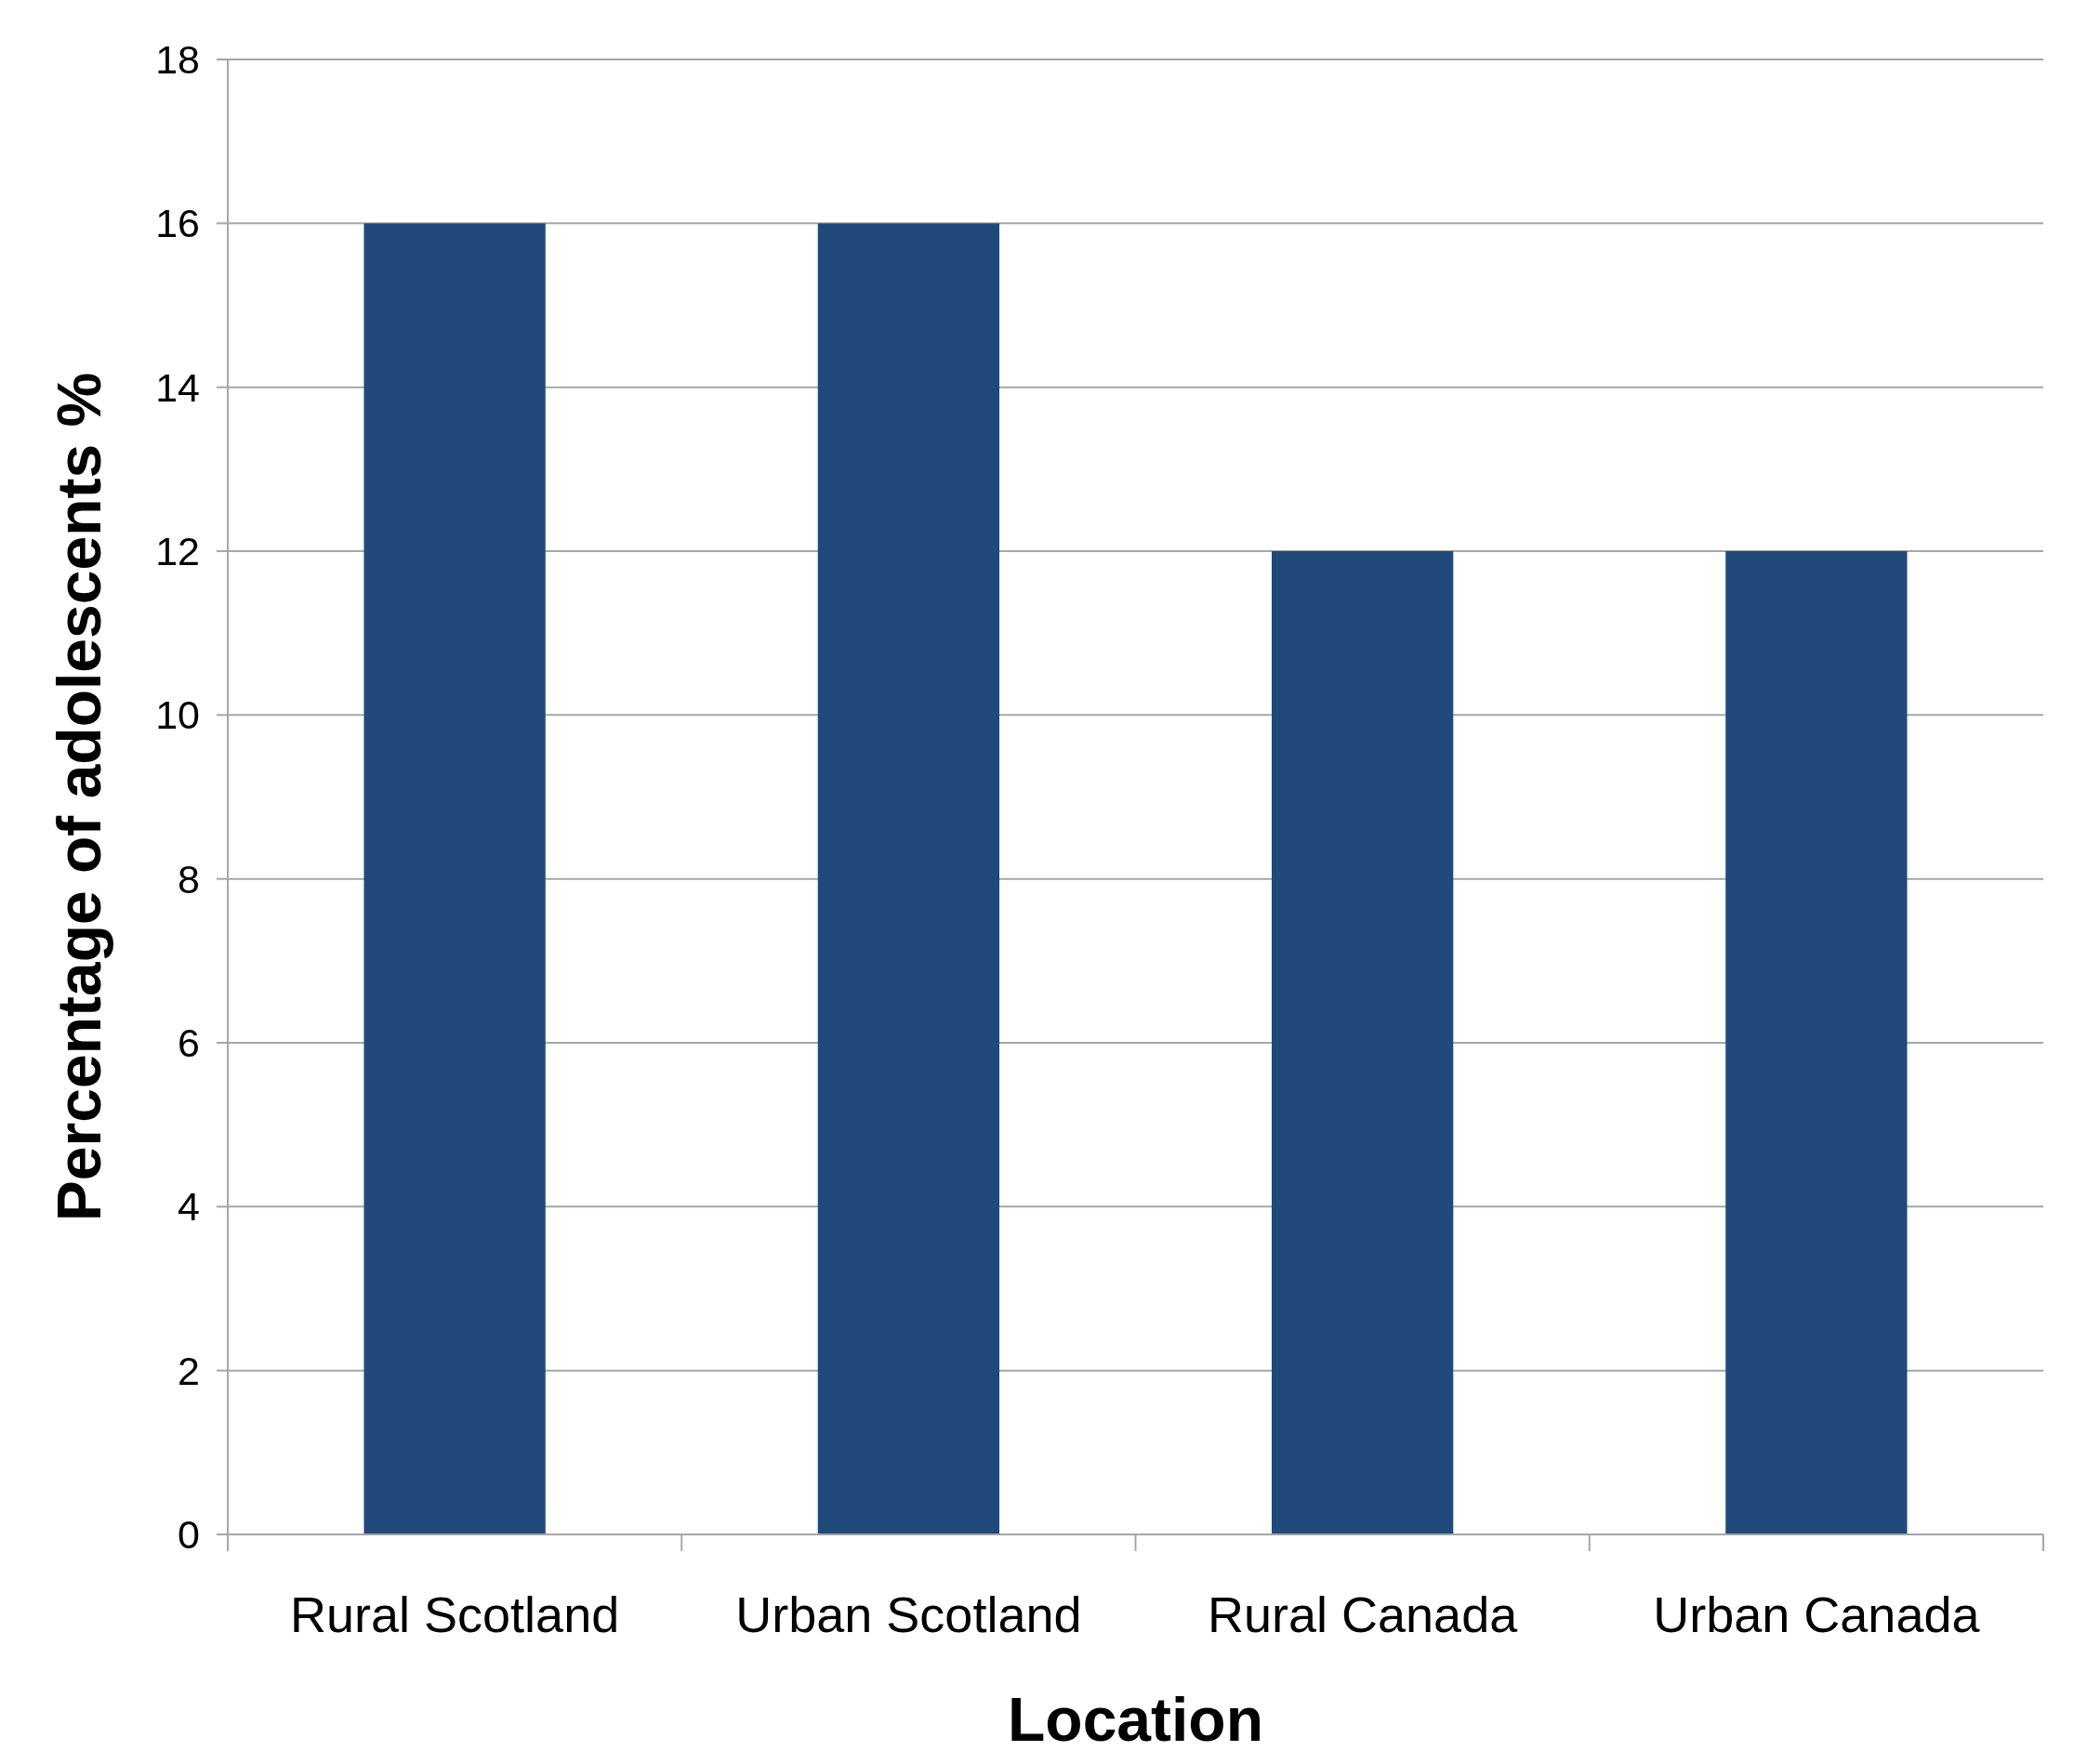 This screenshot has height=1764, width=2087. What do you see at coordinates (189, 1207) in the screenshot?
I see `y-tick-label: 4` at bounding box center [189, 1207].